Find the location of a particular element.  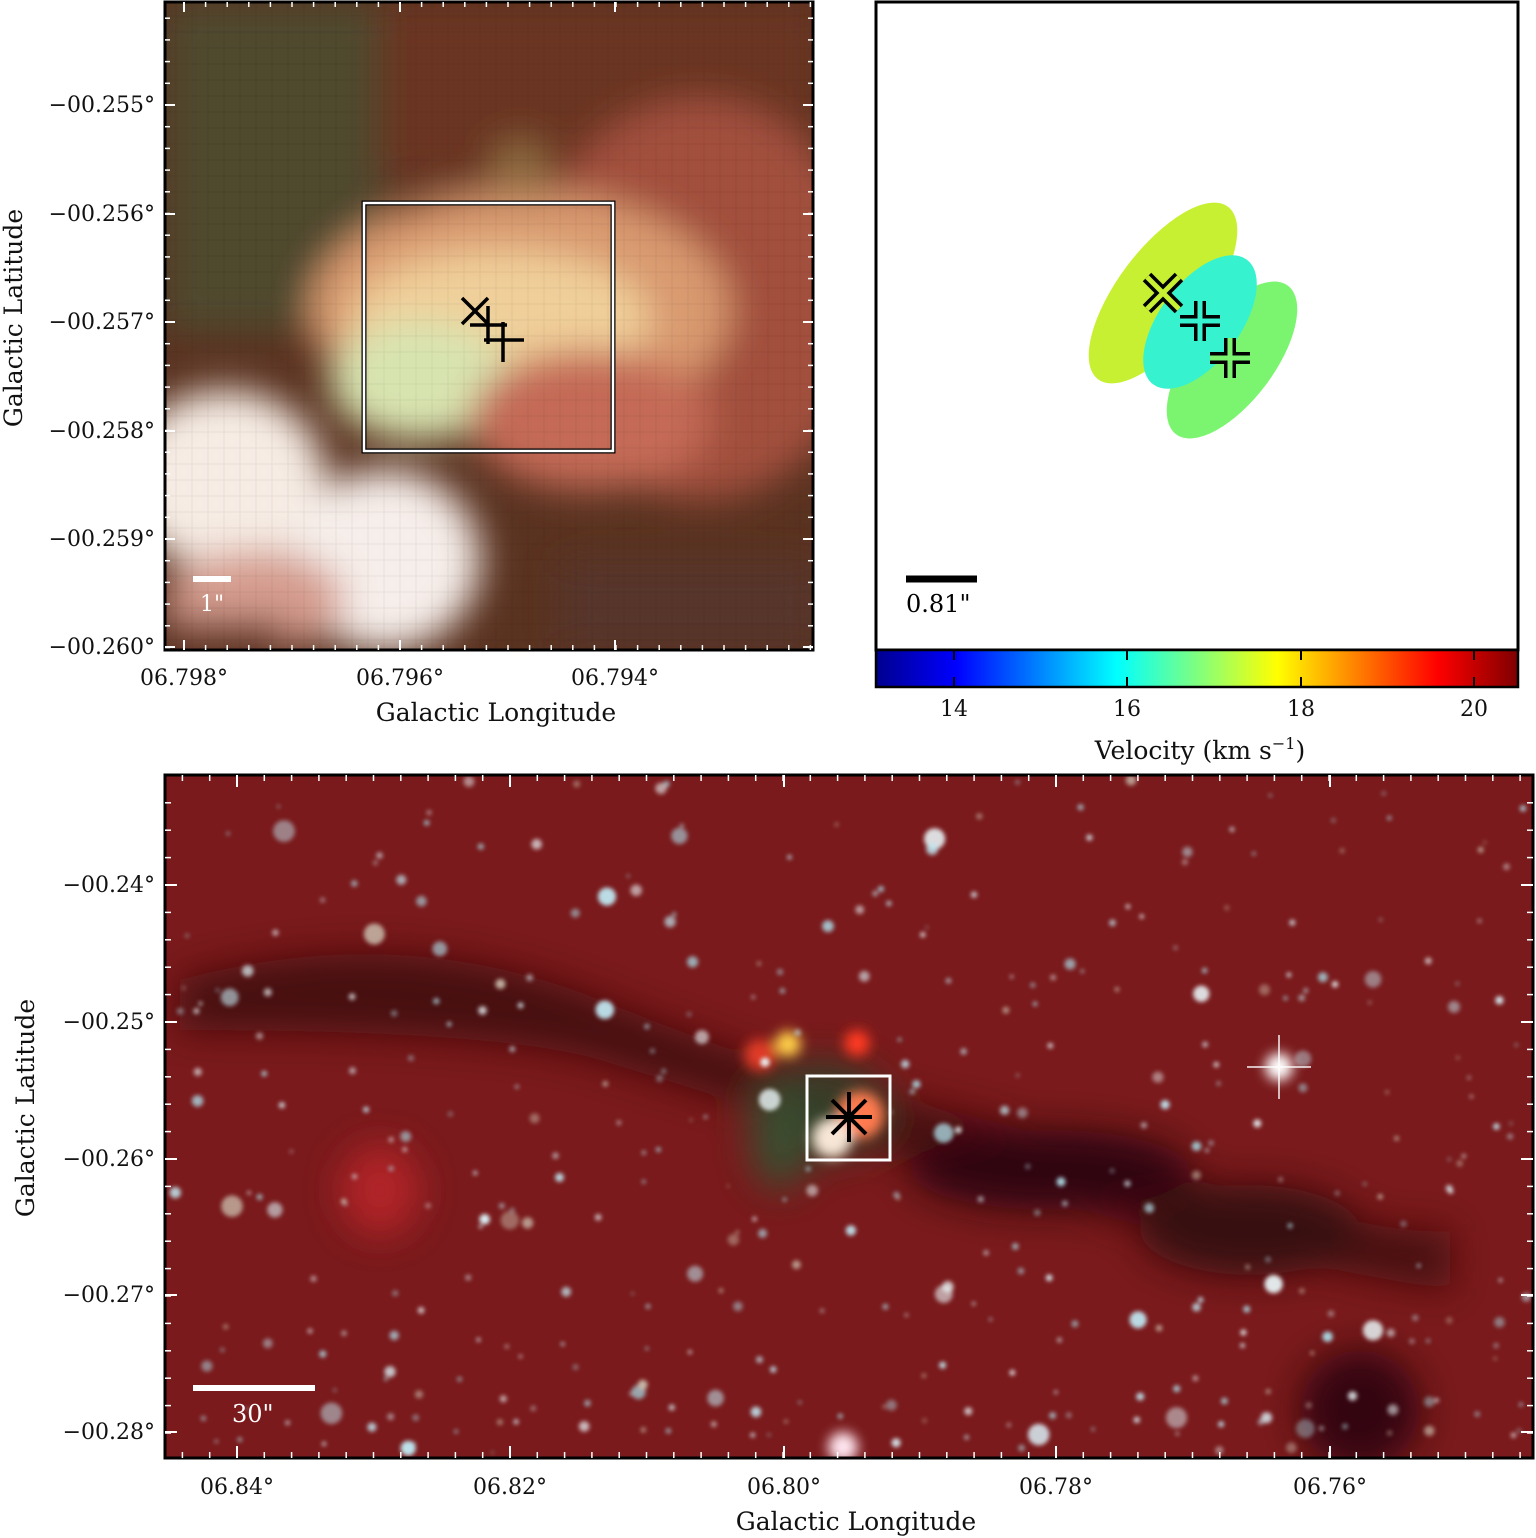

colorbar-tick-label: 16 is located at coordinates (1127, 709).